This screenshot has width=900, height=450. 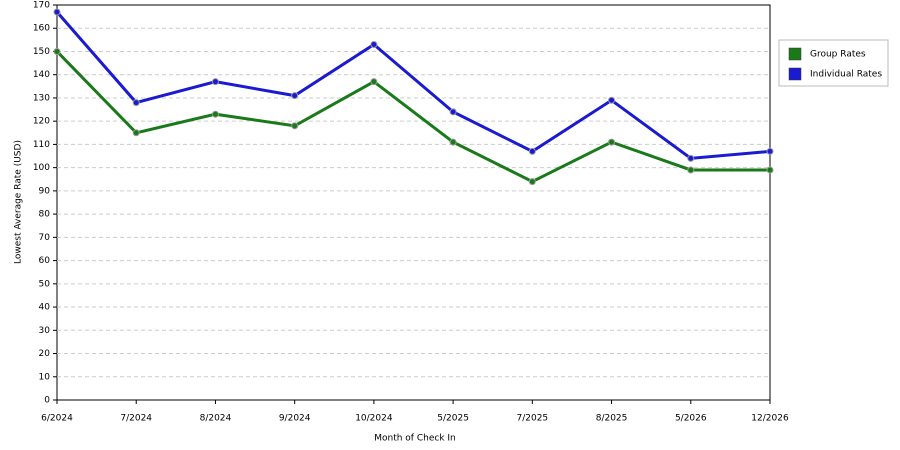 I want to click on y-tick-label: 30, so click(x=45, y=331).